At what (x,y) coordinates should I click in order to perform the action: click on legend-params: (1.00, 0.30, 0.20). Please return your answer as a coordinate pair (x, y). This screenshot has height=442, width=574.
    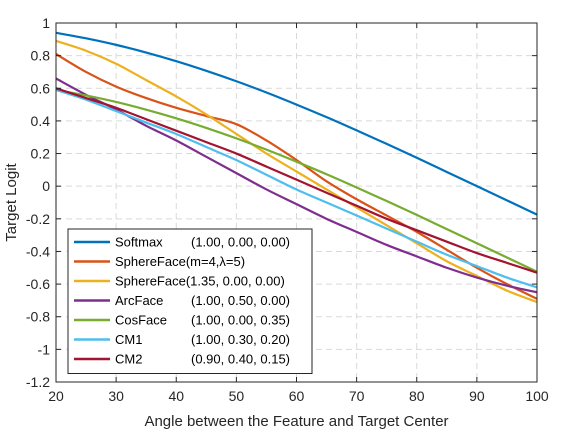
    Looking at the image, I should click on (240, 339).